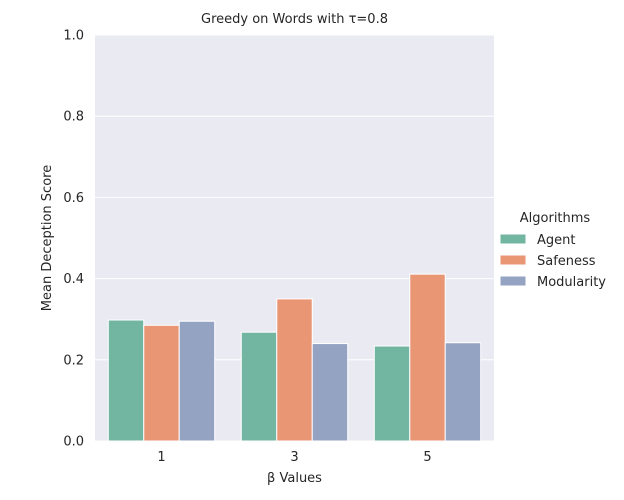 This screenshot has height=500, width=624. I want to click on legend-swatch-agent, so click(513, 239).